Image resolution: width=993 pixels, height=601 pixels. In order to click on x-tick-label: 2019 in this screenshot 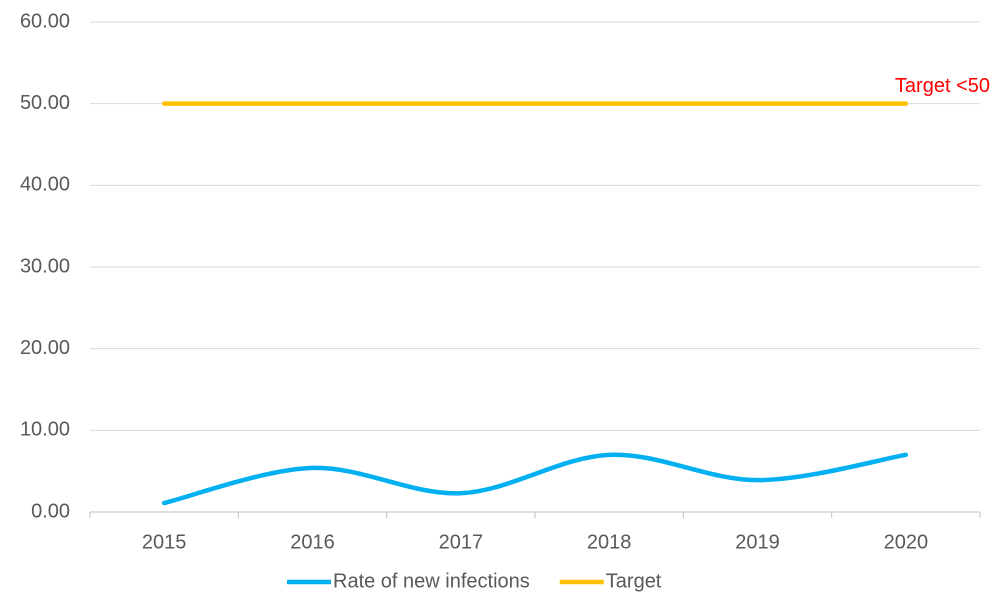, I will do `click(757, 542)`.